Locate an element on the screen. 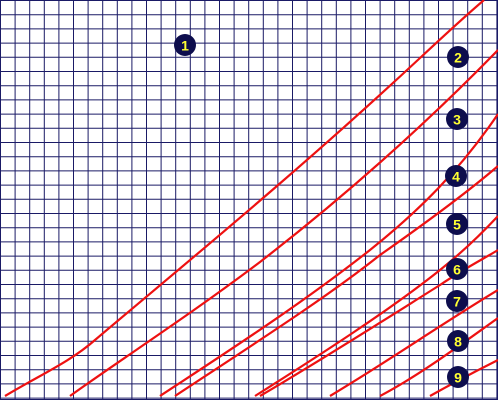  marker-label: 4 is located at coordinates (456, 177).